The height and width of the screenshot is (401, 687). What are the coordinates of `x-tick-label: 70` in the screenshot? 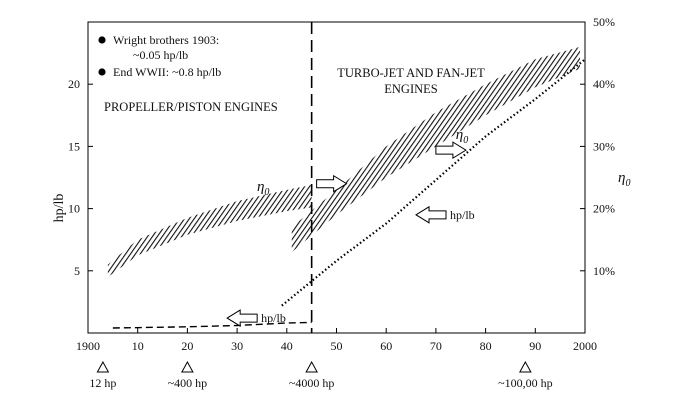 It's located at (436, 346).